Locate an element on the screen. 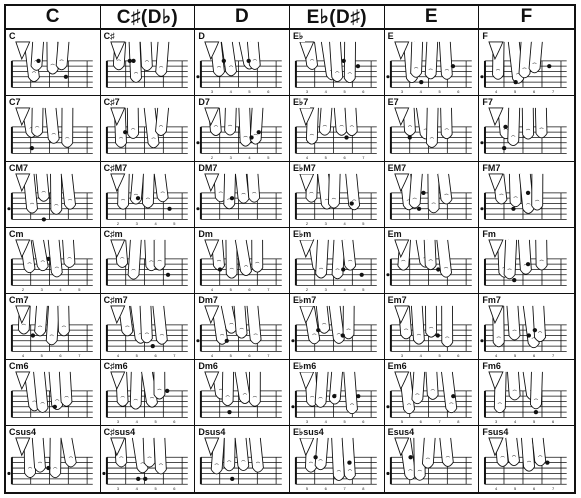 The height and width of the screenshot is (498, 581). chord-cell: EM7 is located at coordinates (432, 195).